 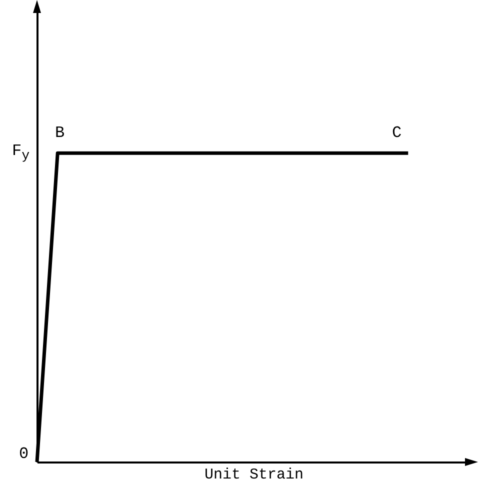 What do you see at coordinates (60, 133) in the screenshot?
I see `text: B` at bounding box center [60, 133].